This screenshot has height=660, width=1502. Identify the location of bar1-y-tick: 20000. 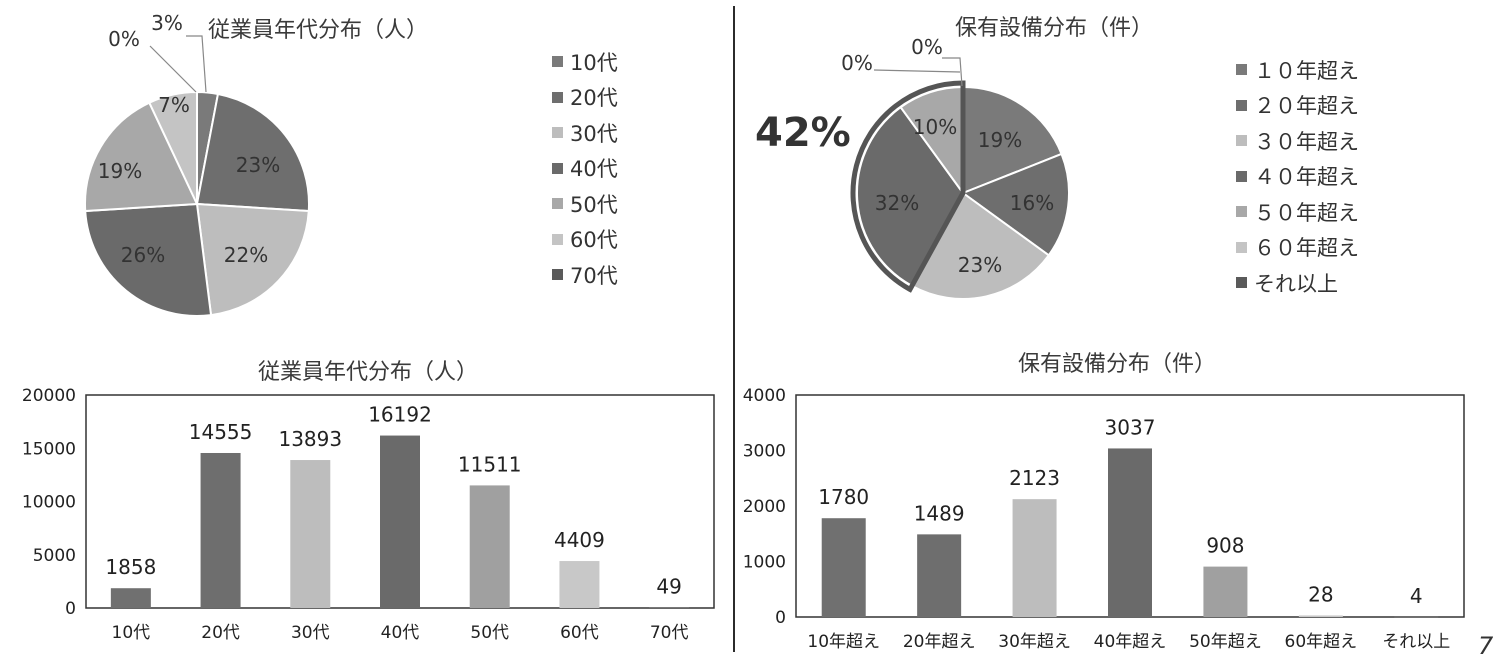
(49, 396).